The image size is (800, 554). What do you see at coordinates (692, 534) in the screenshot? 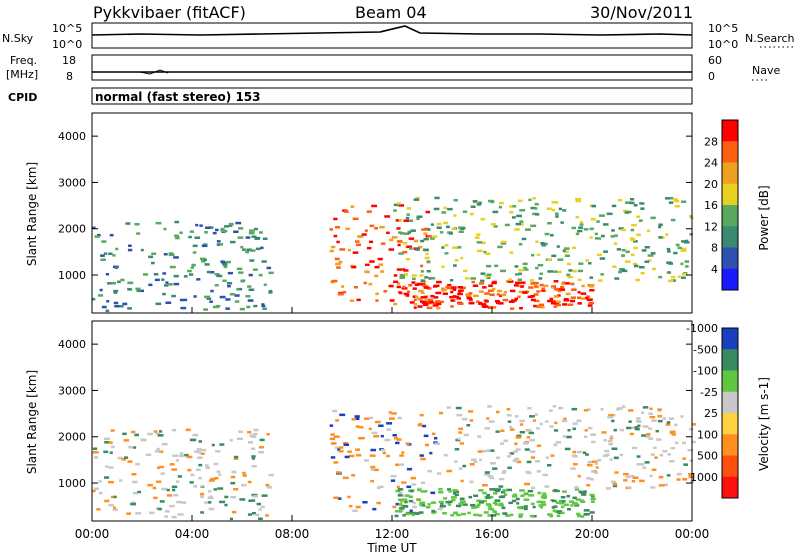
I see `x-tick-label: 00:00` at bounding box center [692, 534].